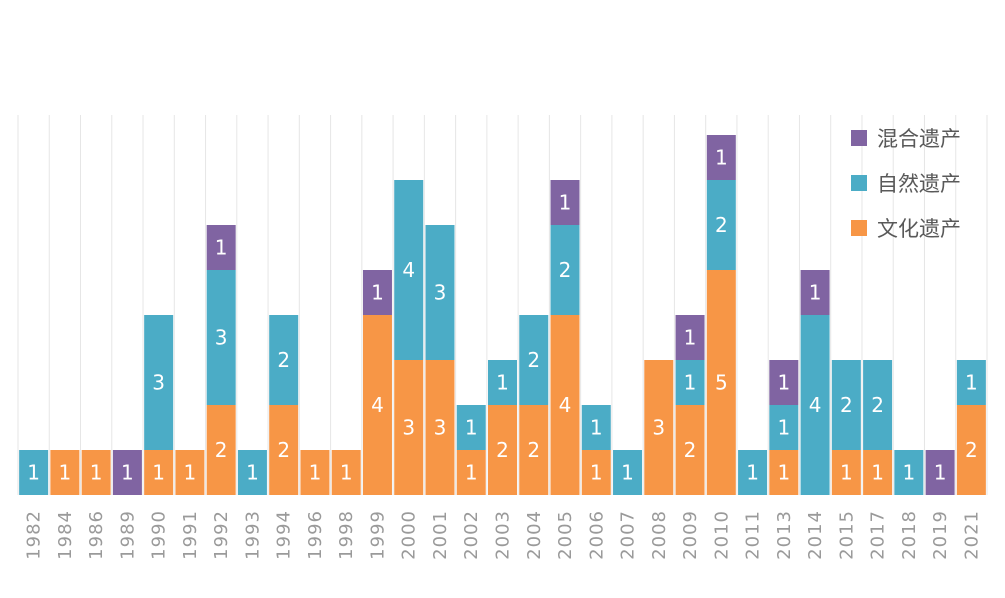 This screenshot has height=598, width=1005. Describe the element at coordinates (878, 535) in the screenshot. I see `x-tick-label: 2017` at that location.